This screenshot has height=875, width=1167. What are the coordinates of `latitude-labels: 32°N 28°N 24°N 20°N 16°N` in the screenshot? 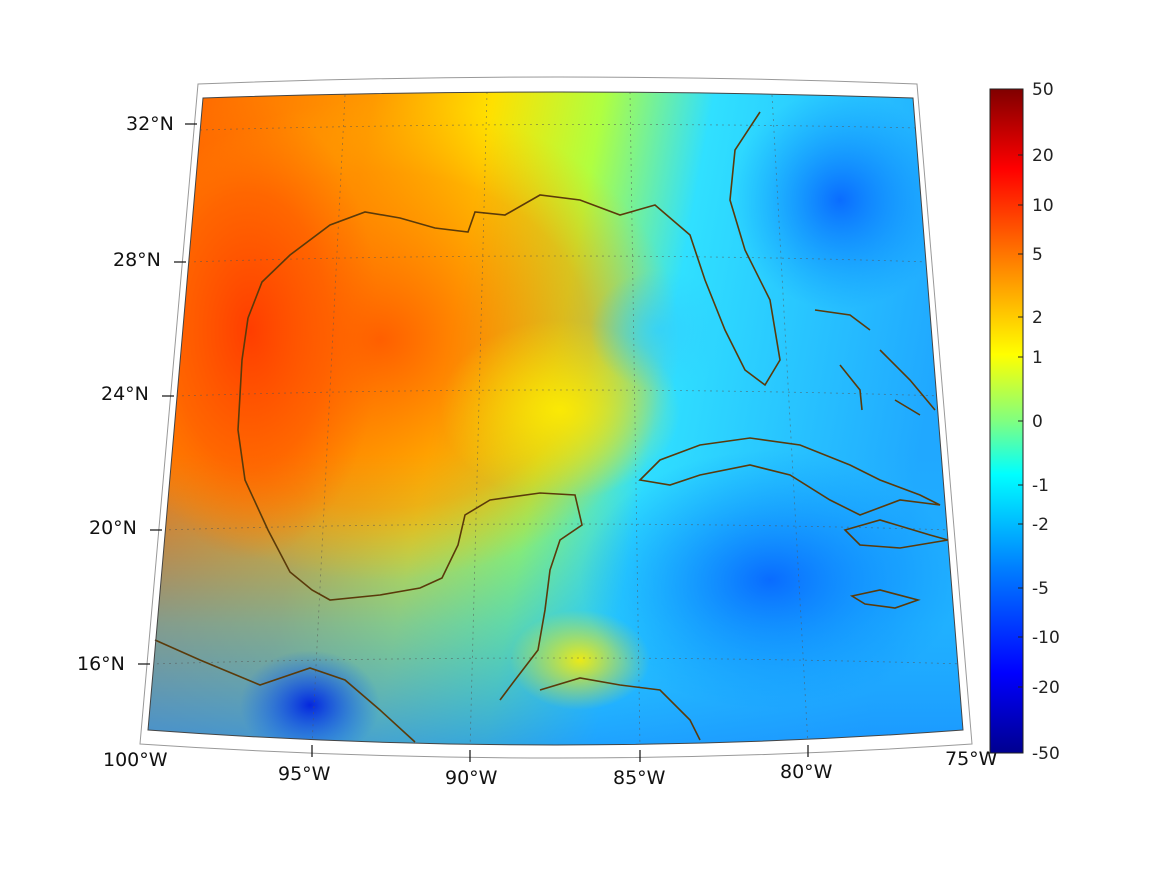 It's located at (125, 394).